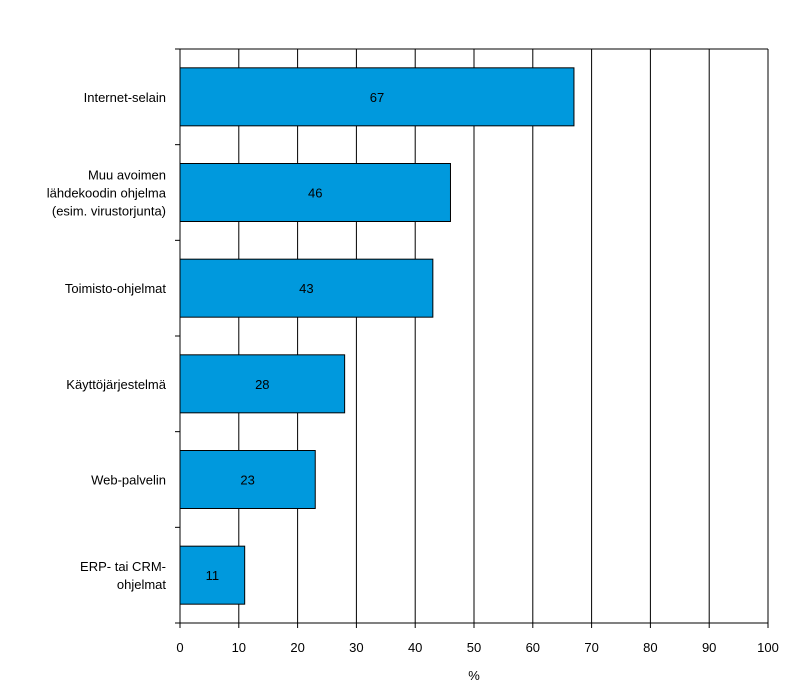  What do you see at coordinates (239, 647) in the screenshot?
I see `x-tick-label-10: 10` at bounding box center [239, 647].